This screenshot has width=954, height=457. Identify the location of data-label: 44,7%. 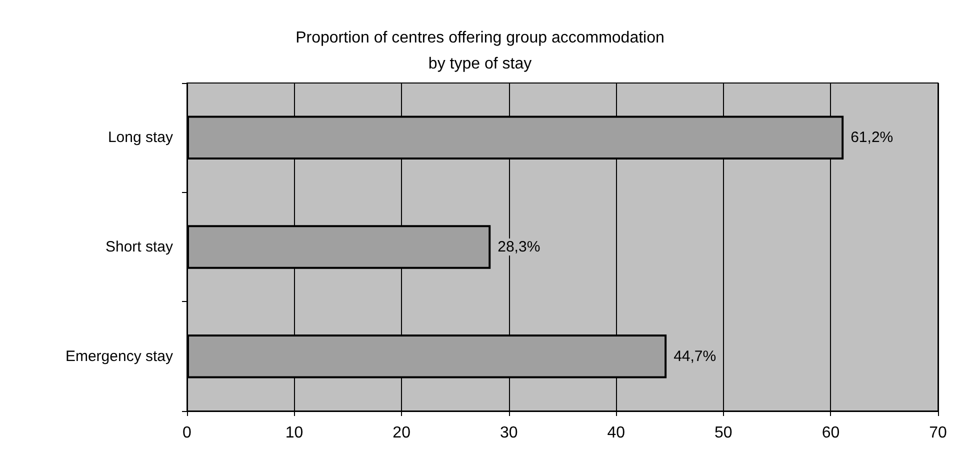
(695, 356).